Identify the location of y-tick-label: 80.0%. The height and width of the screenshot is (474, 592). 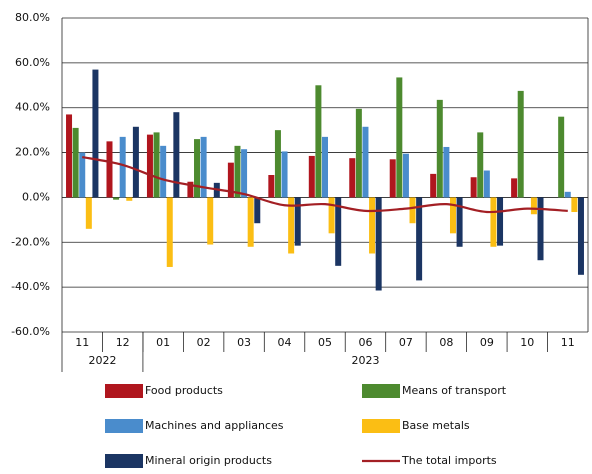
(32, 17).